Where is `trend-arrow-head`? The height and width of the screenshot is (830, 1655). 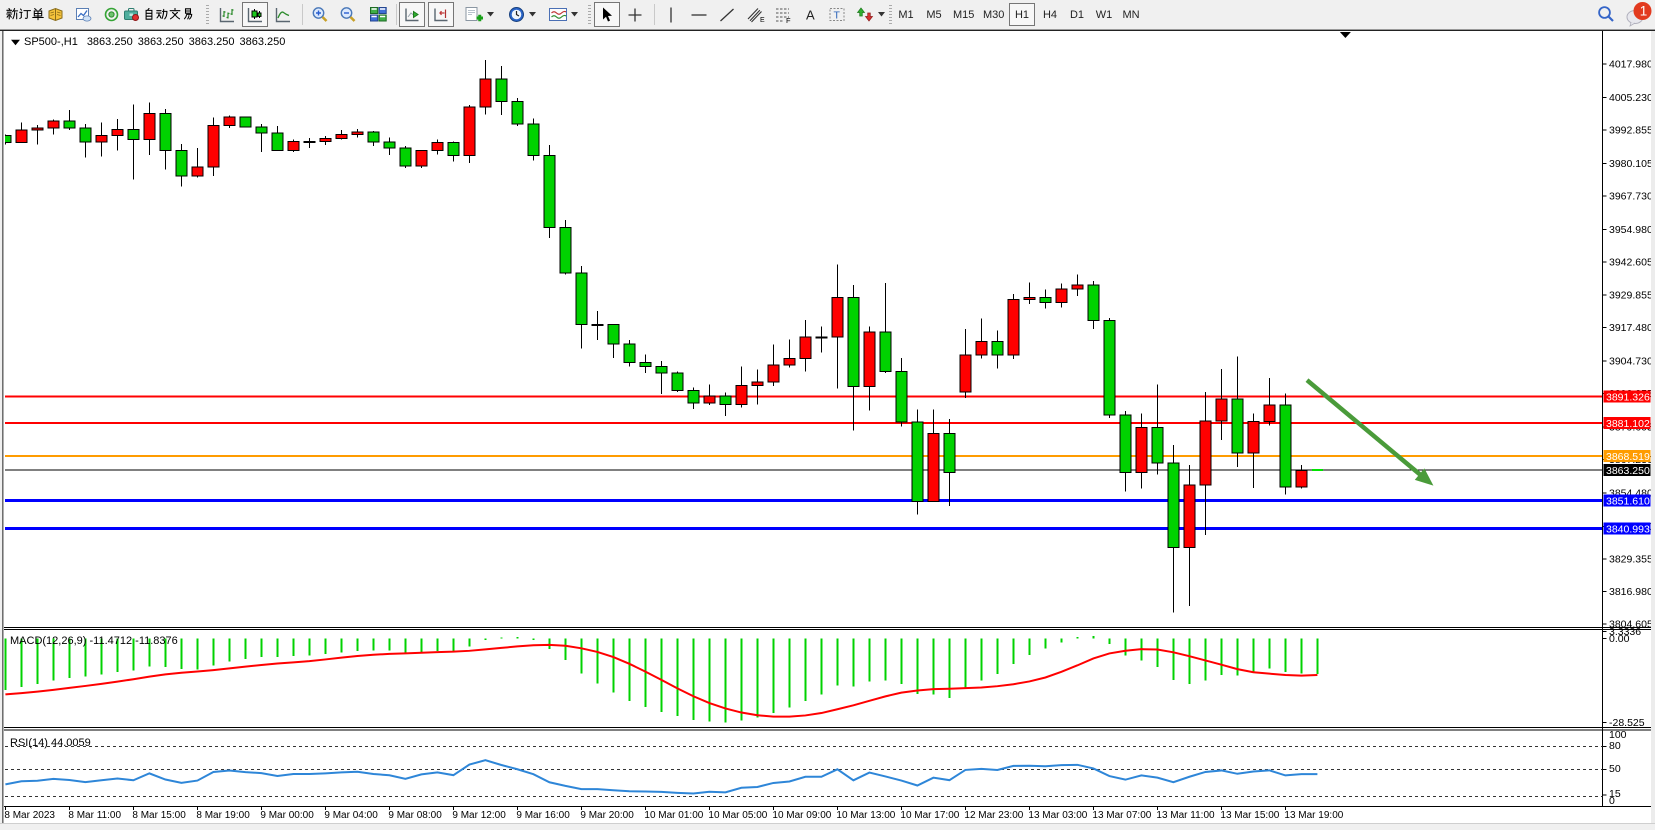 trend-arrow-head is located at coordinates (1424, 477).